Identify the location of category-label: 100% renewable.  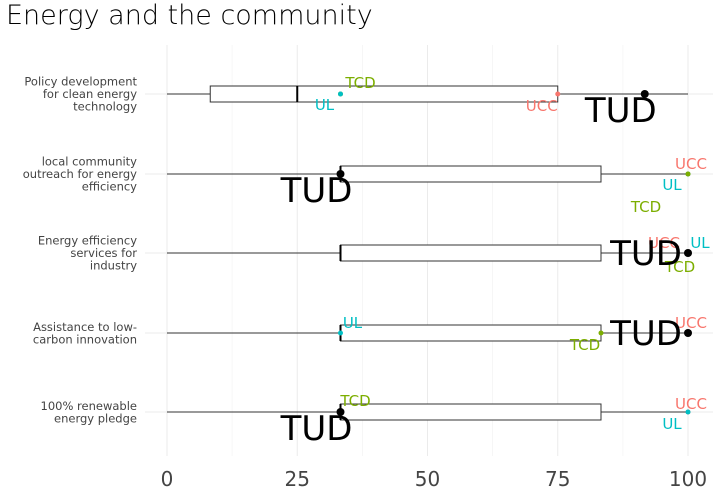
(89, 406).